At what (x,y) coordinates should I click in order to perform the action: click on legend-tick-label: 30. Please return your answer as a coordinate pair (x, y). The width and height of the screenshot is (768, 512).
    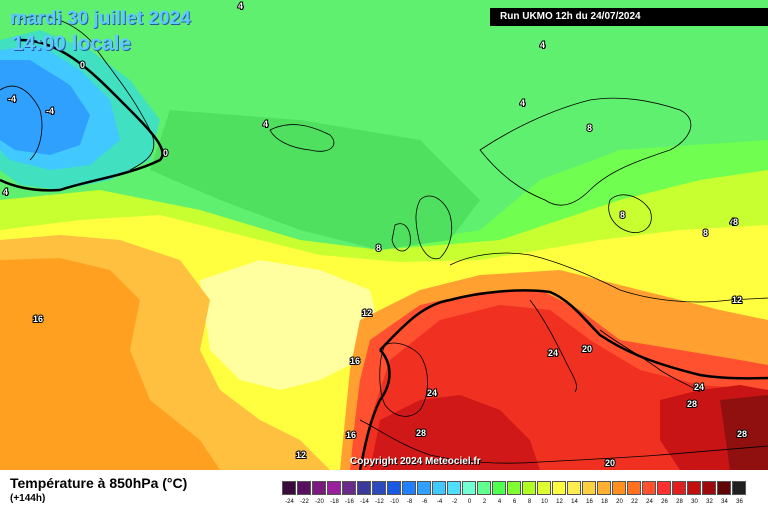
    Looking at the image, I should click on (694, 502).